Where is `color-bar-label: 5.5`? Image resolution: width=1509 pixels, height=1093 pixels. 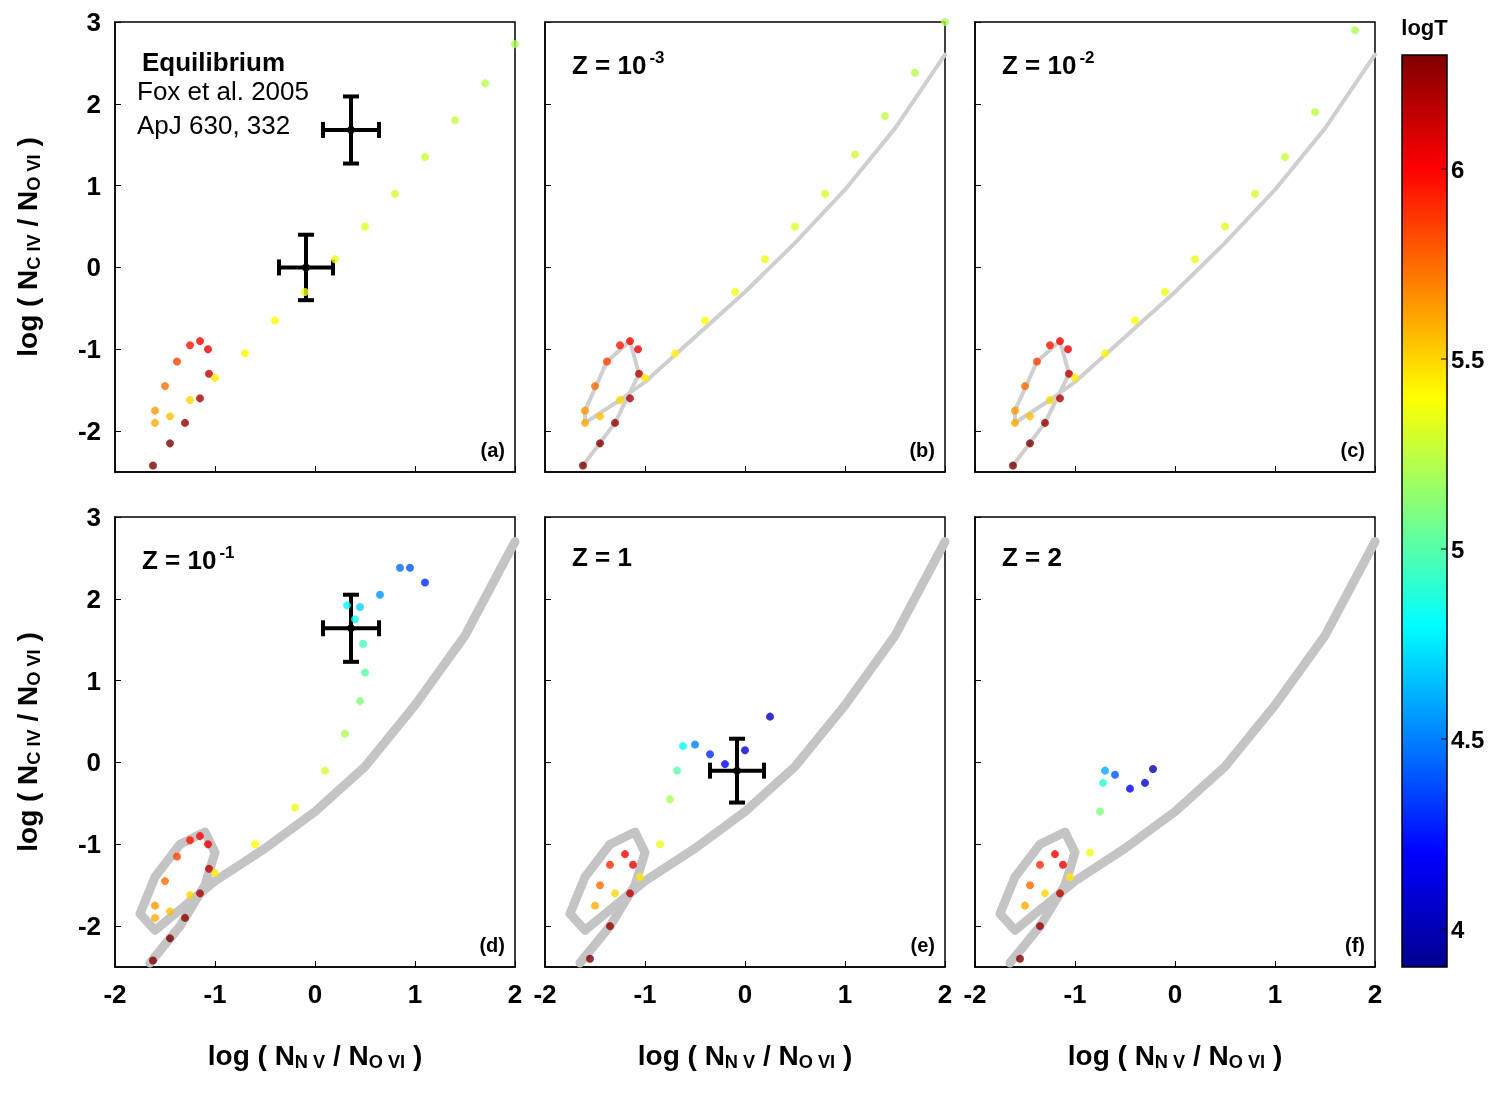 color-bar-label: 5.5 is located at coordinates (1468, 359).